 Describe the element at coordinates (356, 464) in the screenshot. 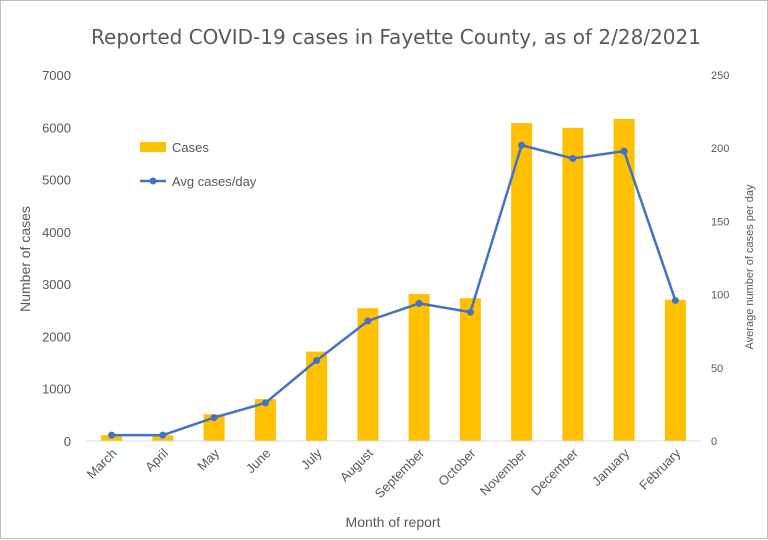

I see `x-tick-label: August` at that location.